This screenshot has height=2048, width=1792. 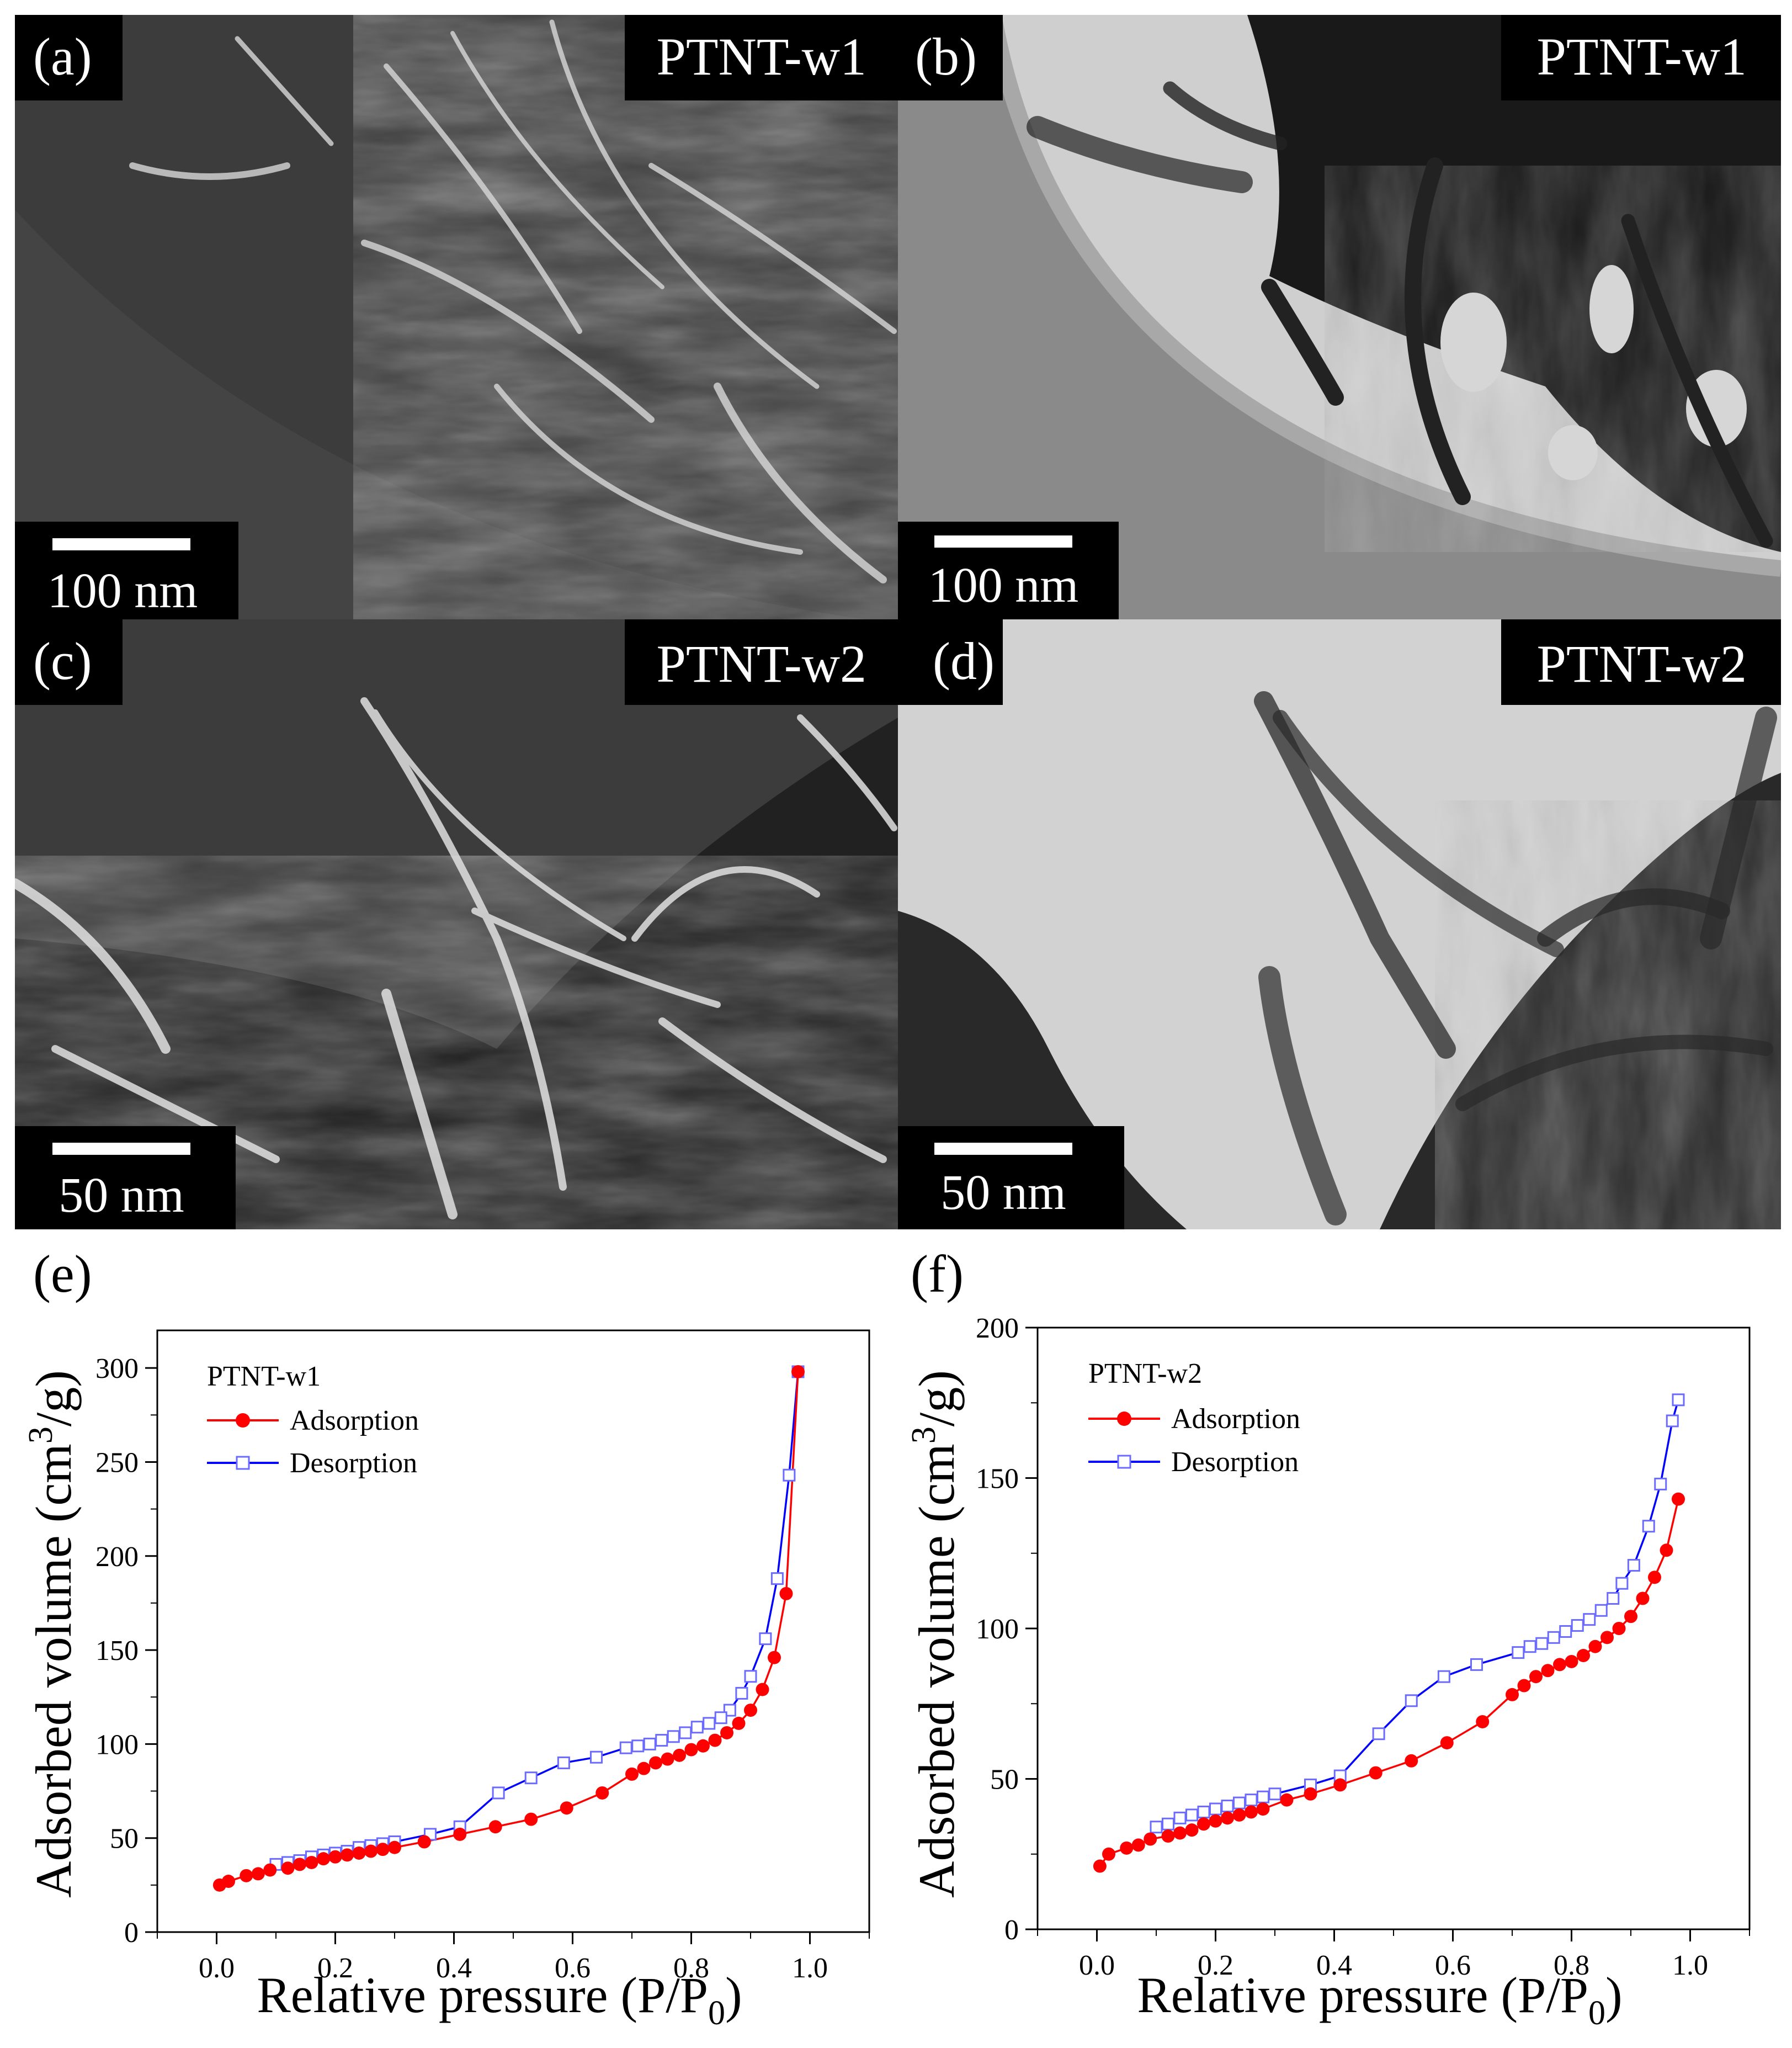 I want to click on micrograph-panel-a: PTNT-w1 (a) 100 nm, so click(x=456, y=317).